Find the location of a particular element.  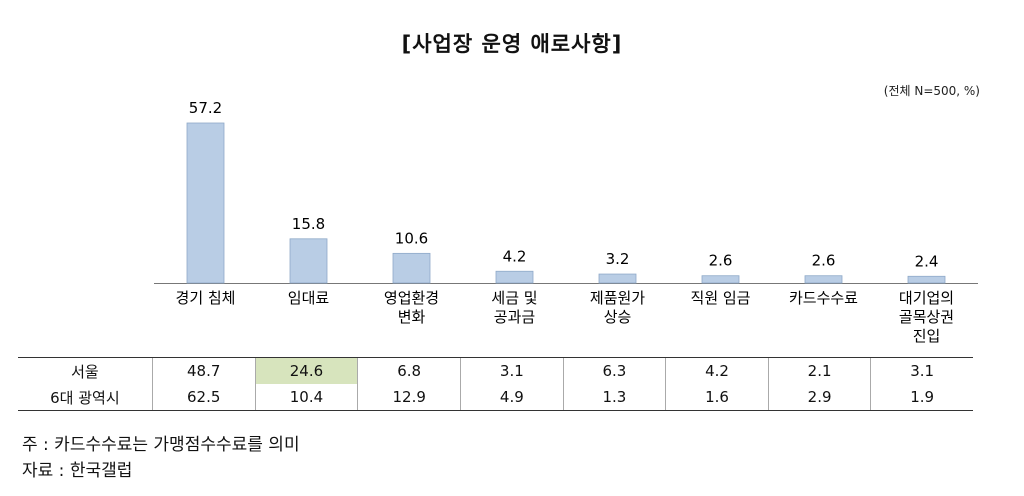

data-label-0: 57.2 is located at coordinates (205, 108).